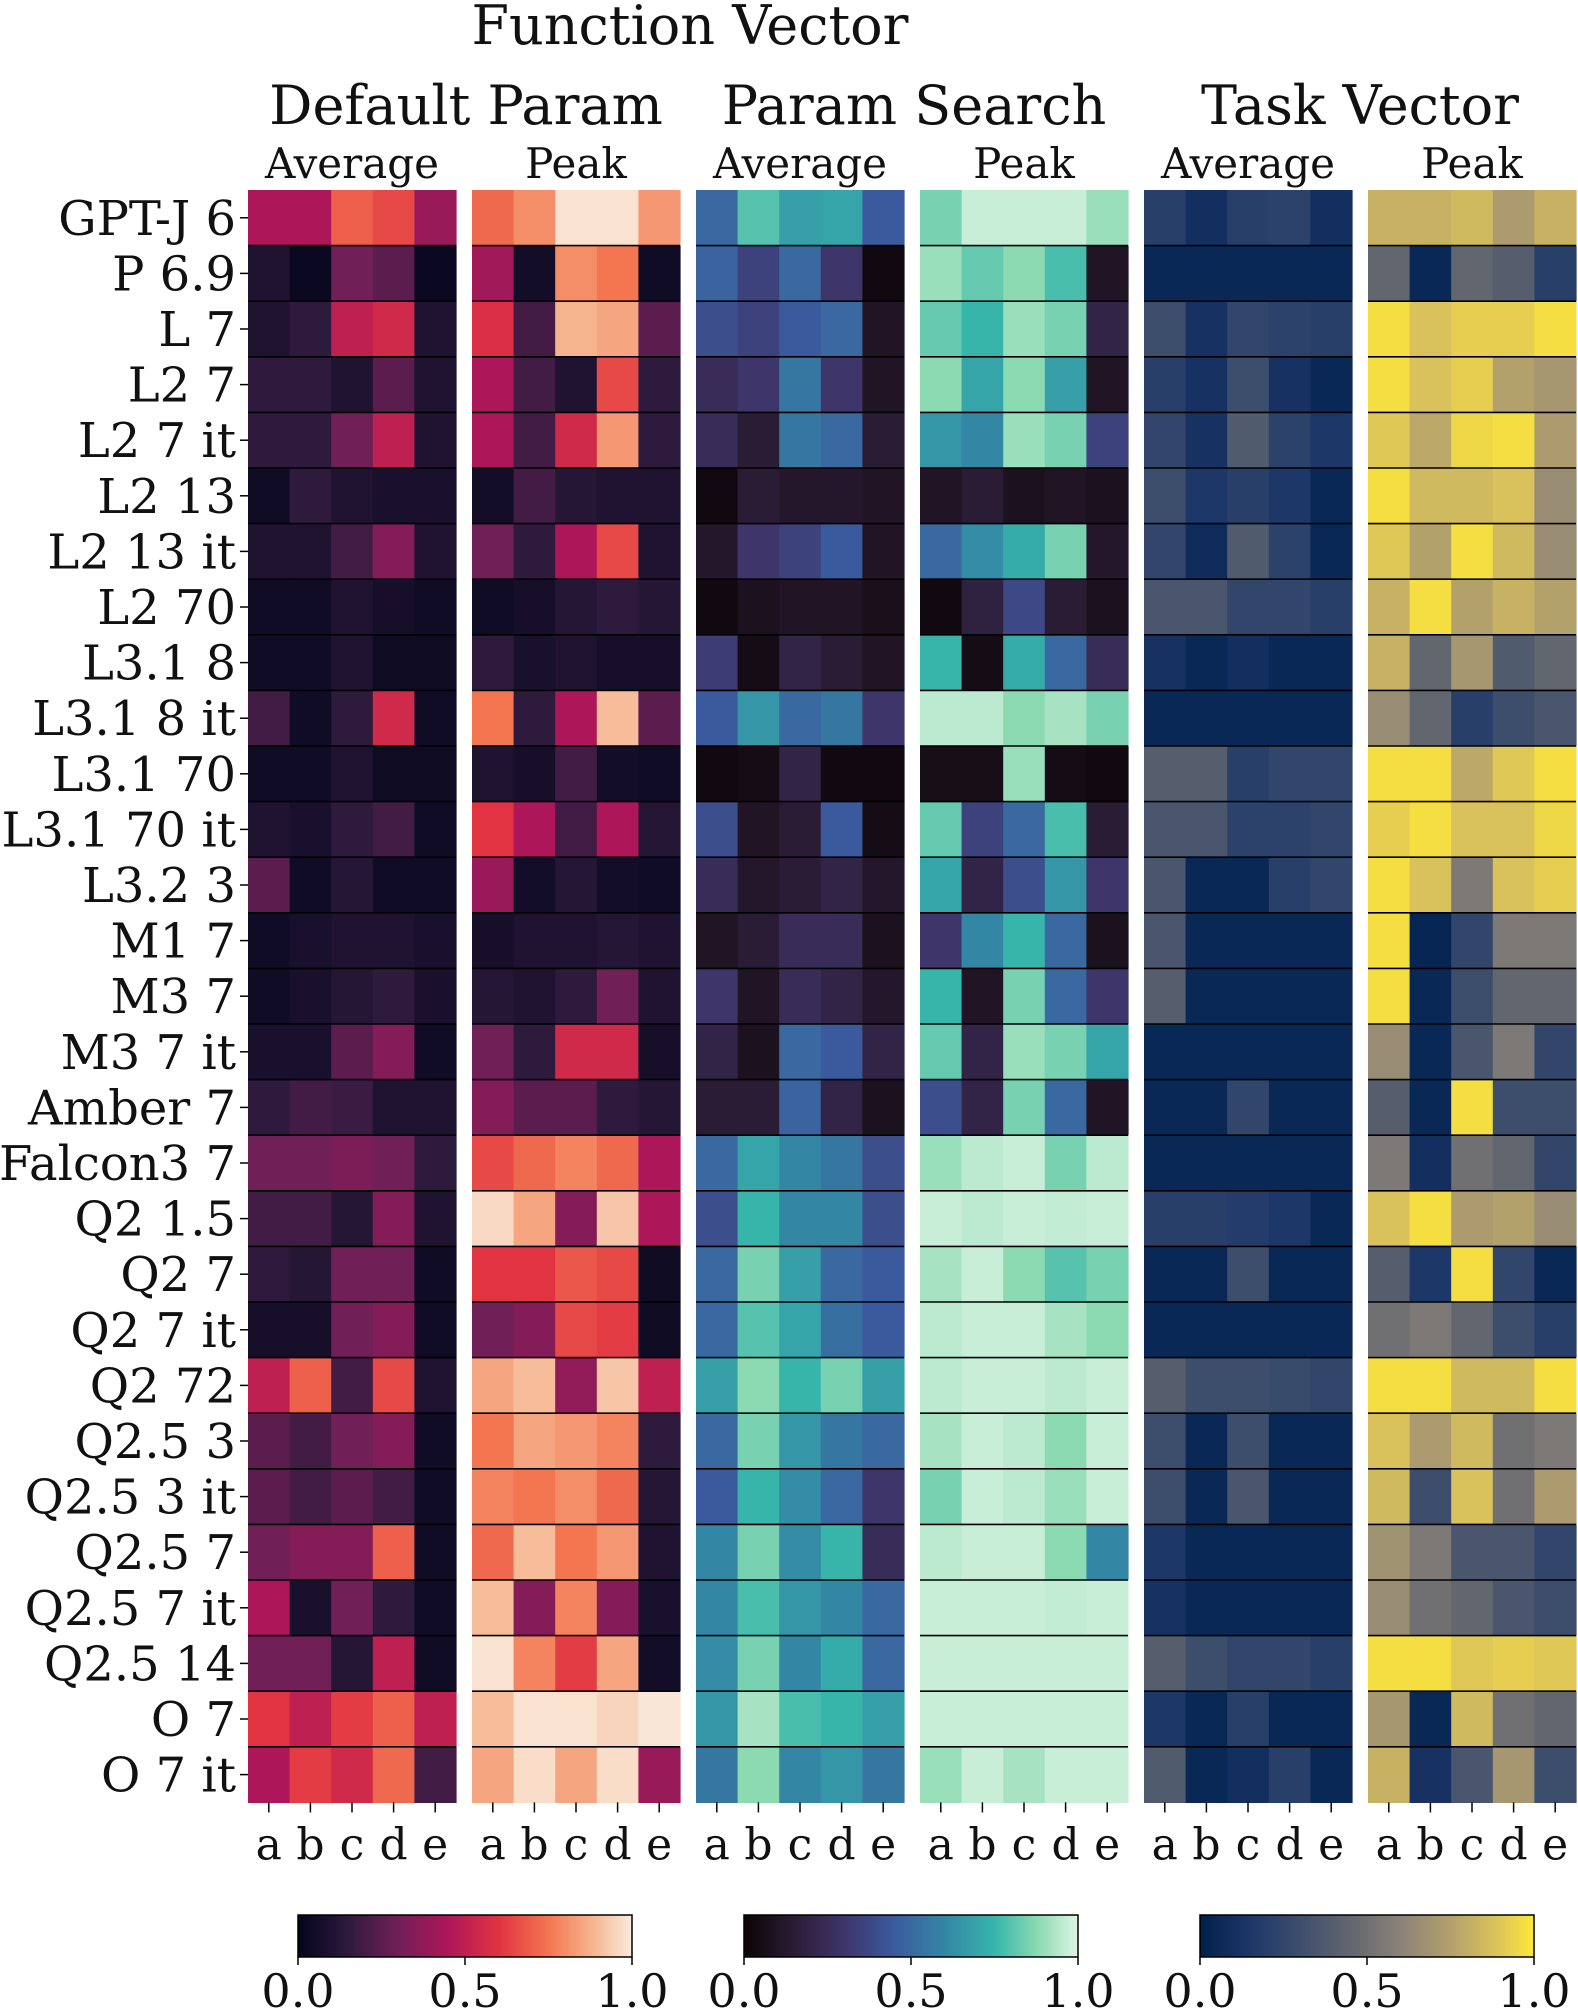 This screenshot has height=2008, width=1578. What do you see at coordinates (157, 441) in the screenshot?
I see `row-label: L2 7 it` at bounding box center [157, 441].